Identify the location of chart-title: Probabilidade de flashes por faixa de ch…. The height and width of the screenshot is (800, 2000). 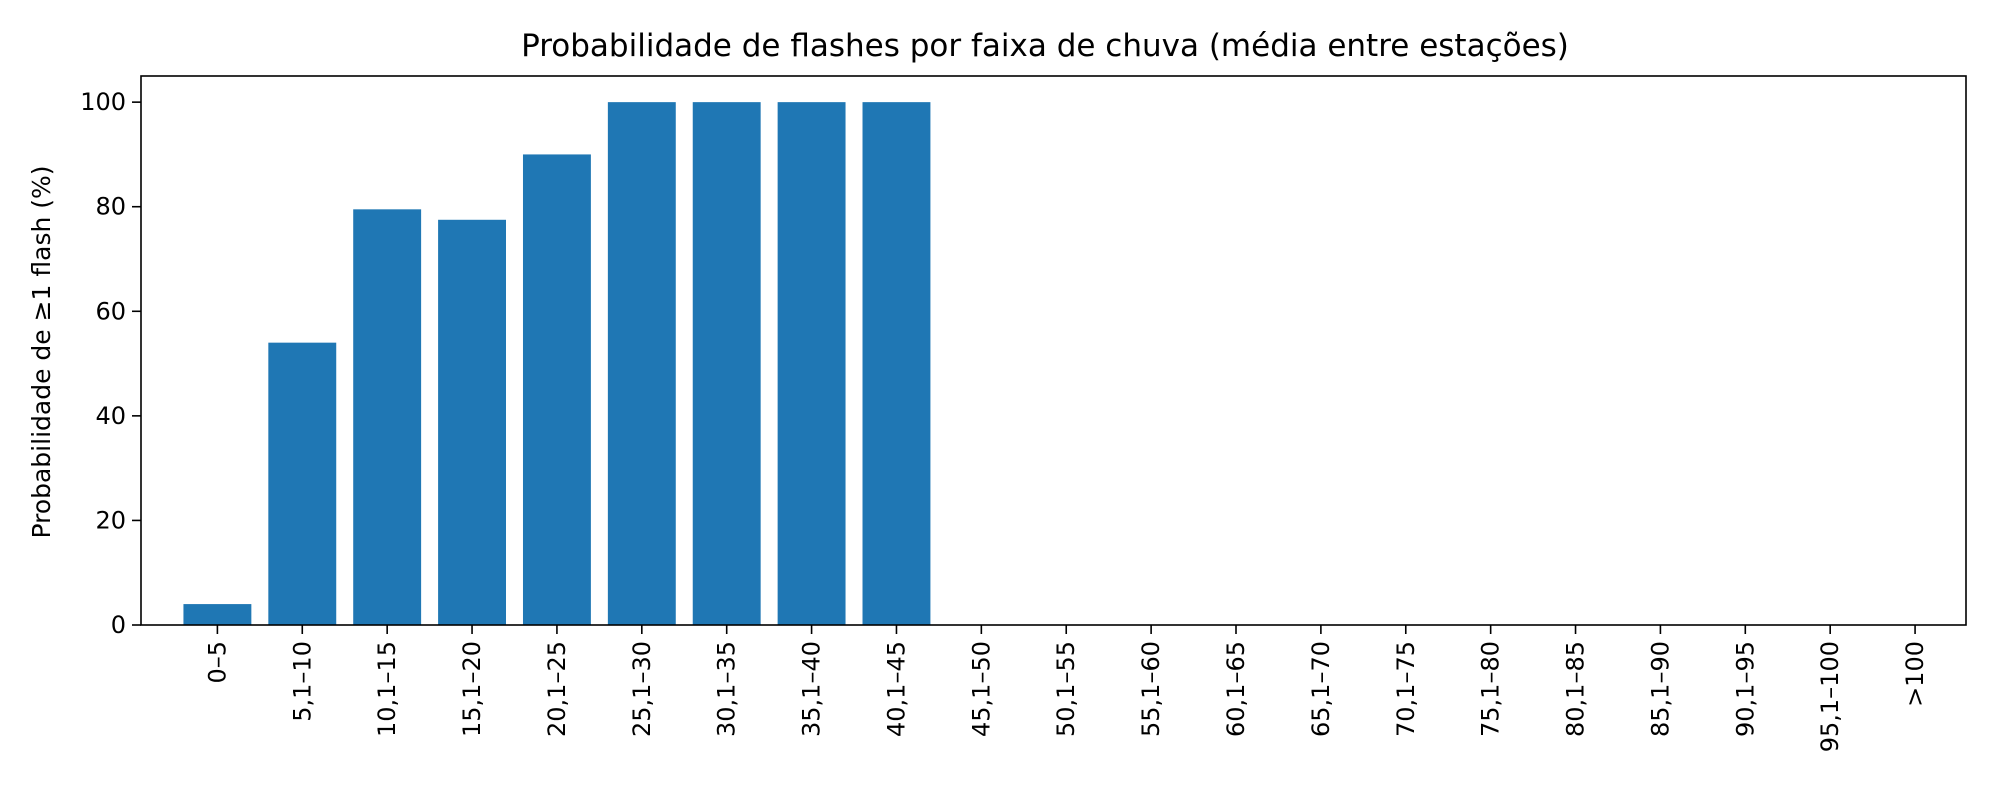
(1045, 46).